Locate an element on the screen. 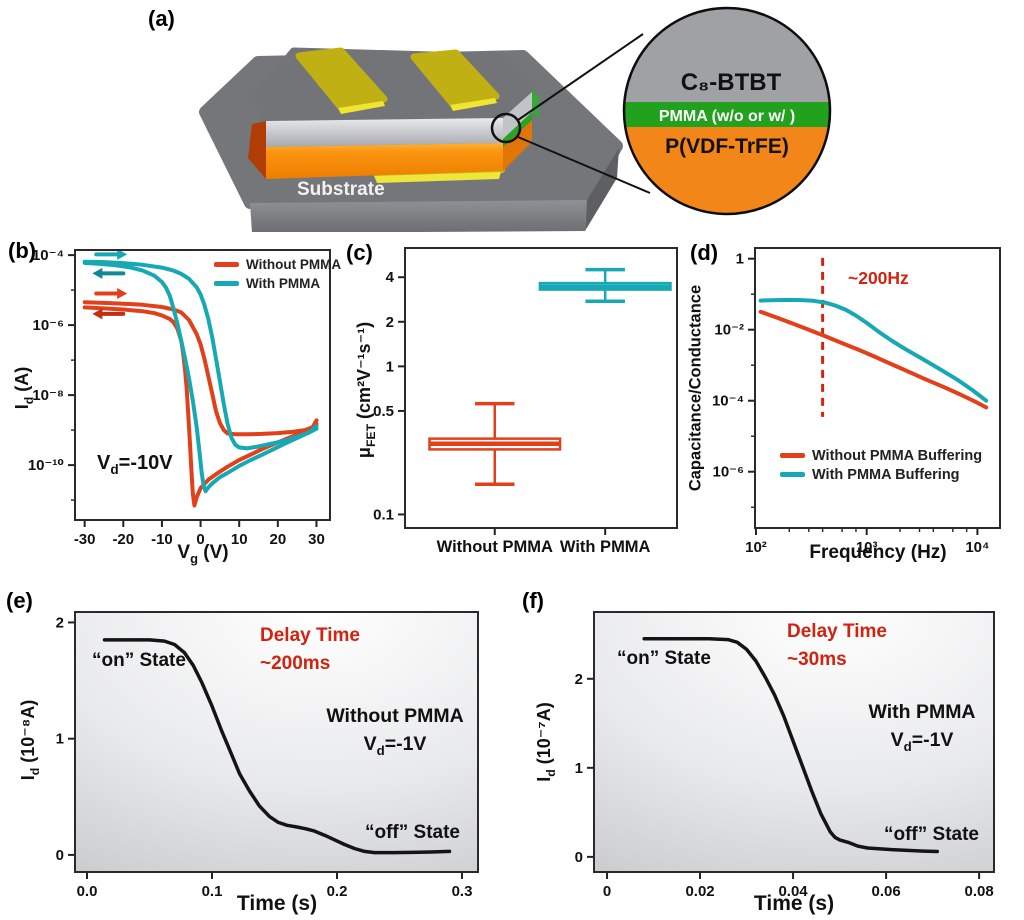  svg-text: 0.08 is located at coordinates (979, 891).